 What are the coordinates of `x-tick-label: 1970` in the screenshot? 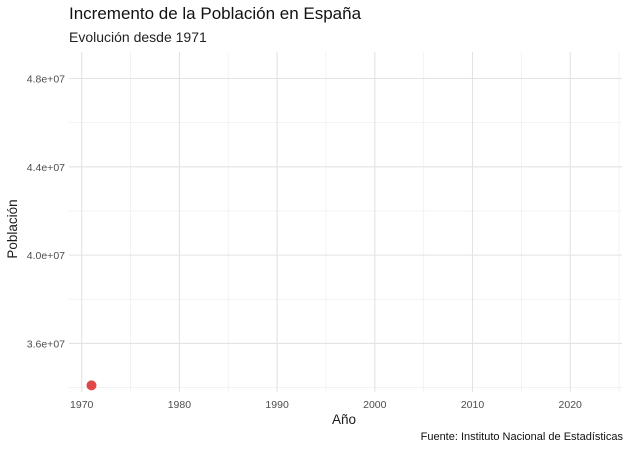 It's located at (82, 405).